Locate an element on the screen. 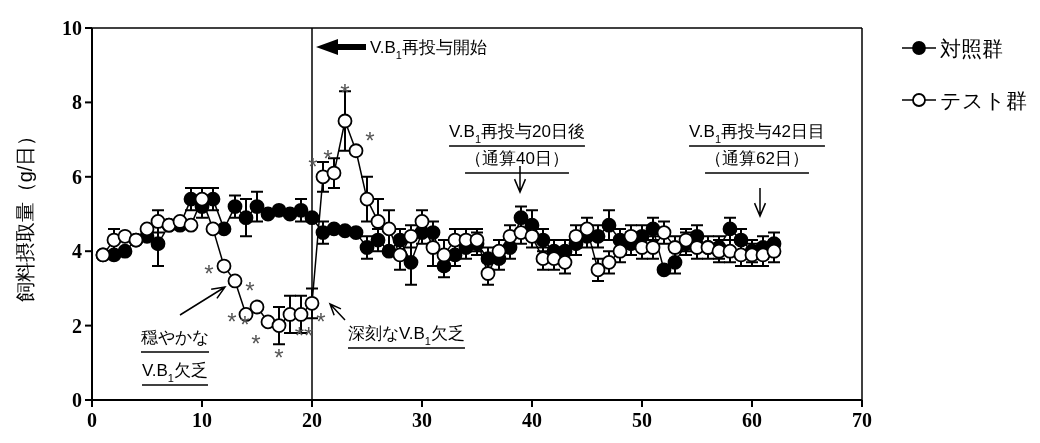  y-tick-label: 0 is located at coordinates (77, 400).